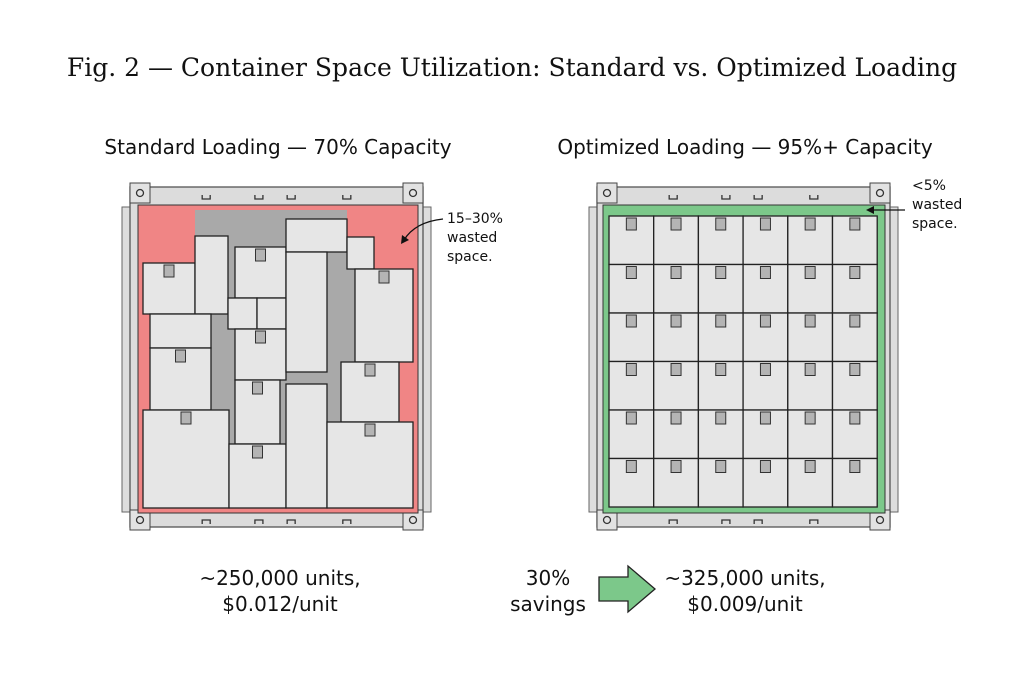 Image resolution: width=1024 pixels, height=687 pixels. I want to click on arrow-right-icon, so click(627, 589).